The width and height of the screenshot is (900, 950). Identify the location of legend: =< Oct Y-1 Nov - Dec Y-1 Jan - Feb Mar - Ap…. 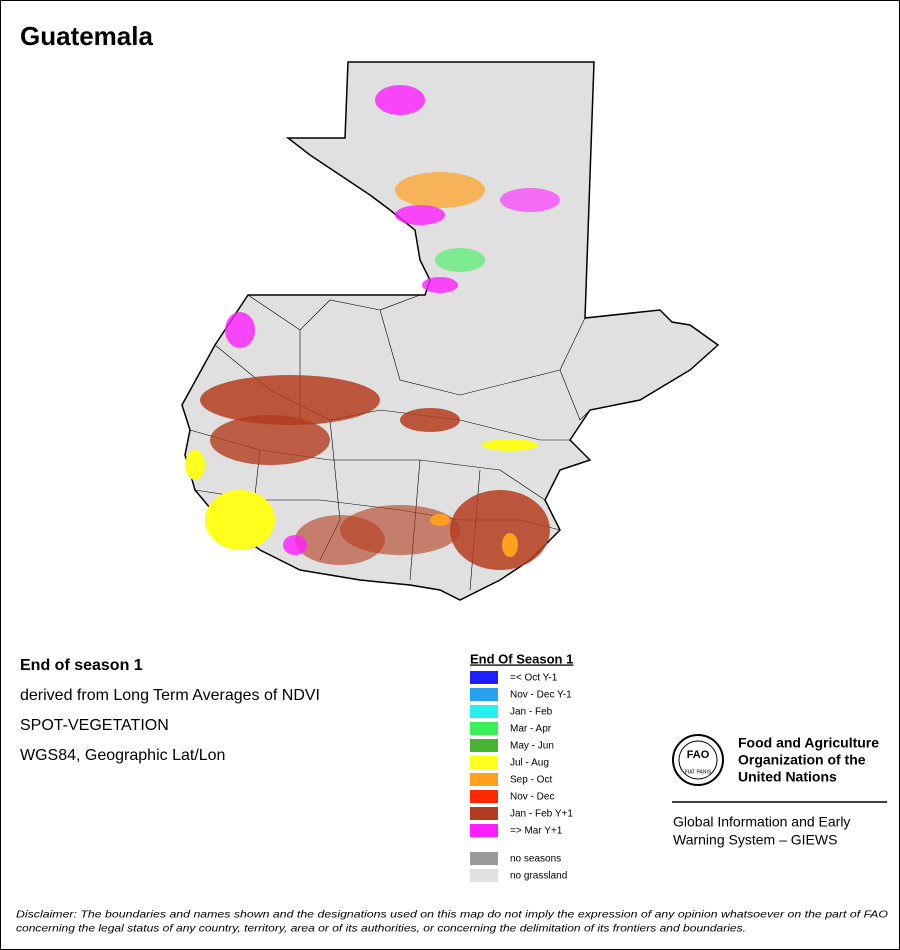
(521, 776).